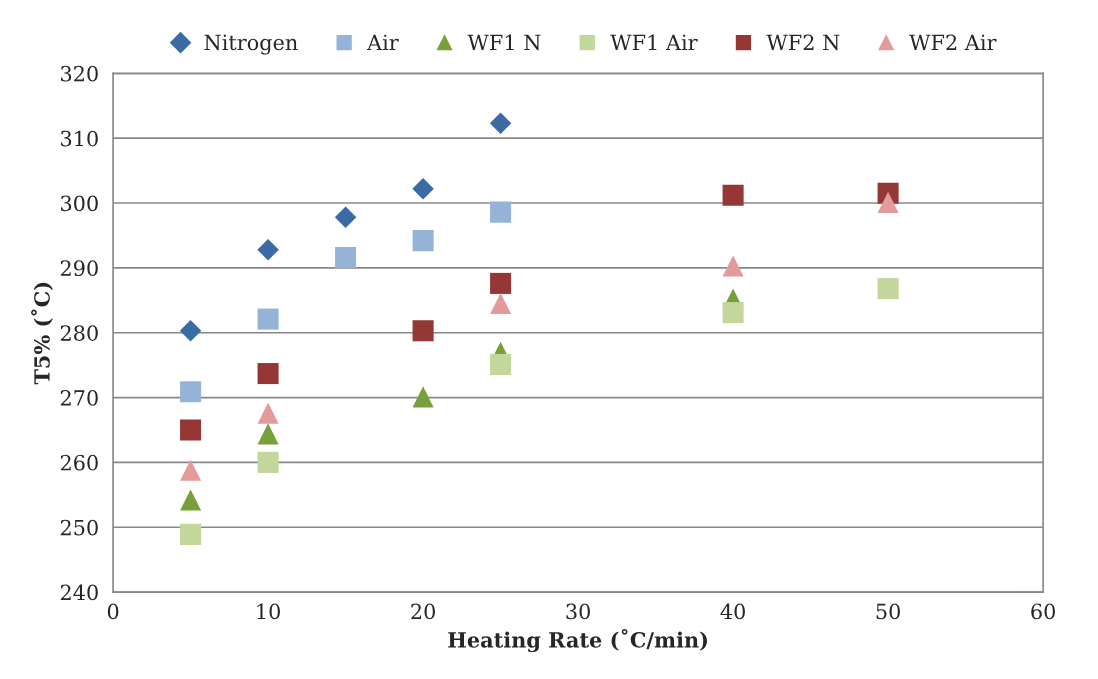 Image resolution: width=1098 pixels, height=679 pixels. Describe the element at coordinates (953, 42) in the screenshot. I see `legend-label: WF2 Air` at that location.